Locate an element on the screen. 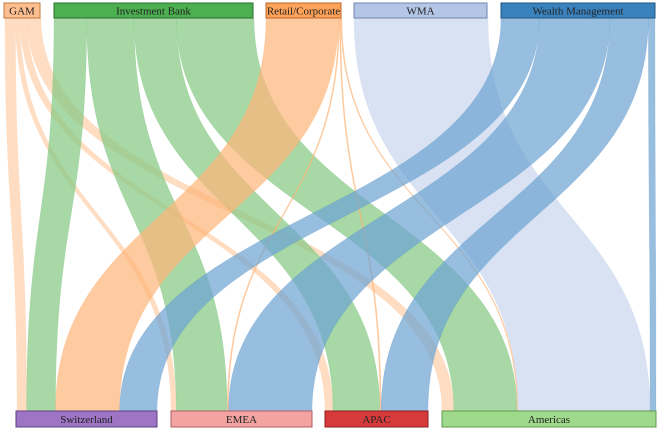 This screenshot has width=660, height=431. target-node-apac: APAC is located at coordinates (376, 419).